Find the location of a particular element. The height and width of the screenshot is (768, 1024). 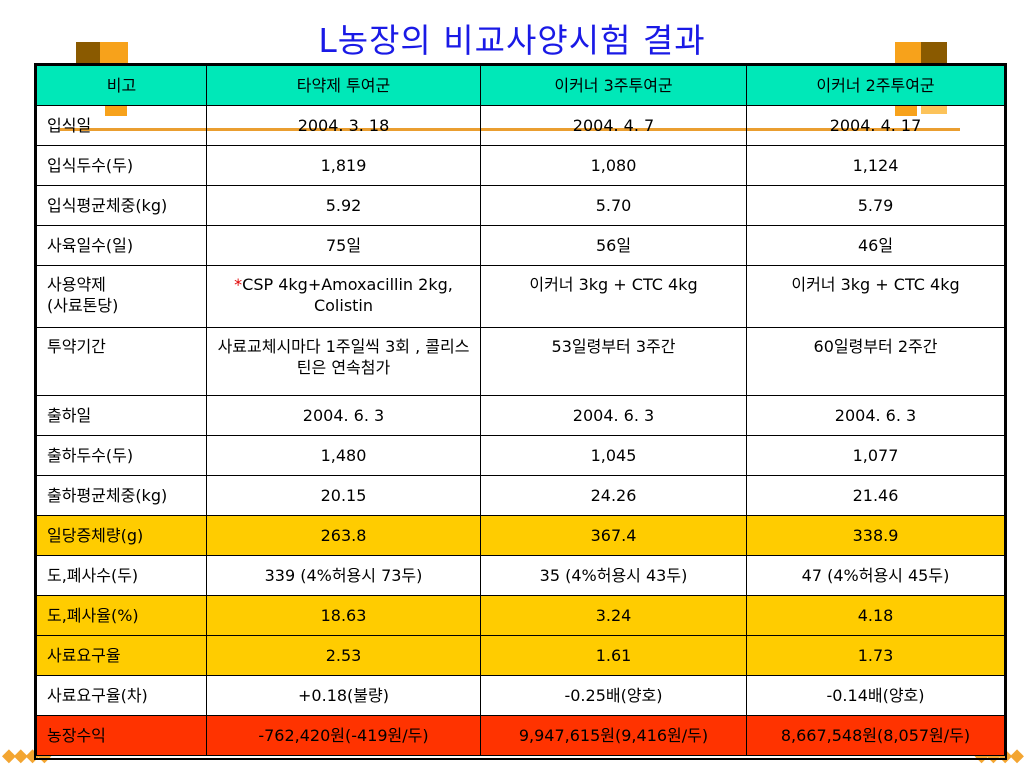

row-label: 입식두수(두) is located at coordinates (121, 165).